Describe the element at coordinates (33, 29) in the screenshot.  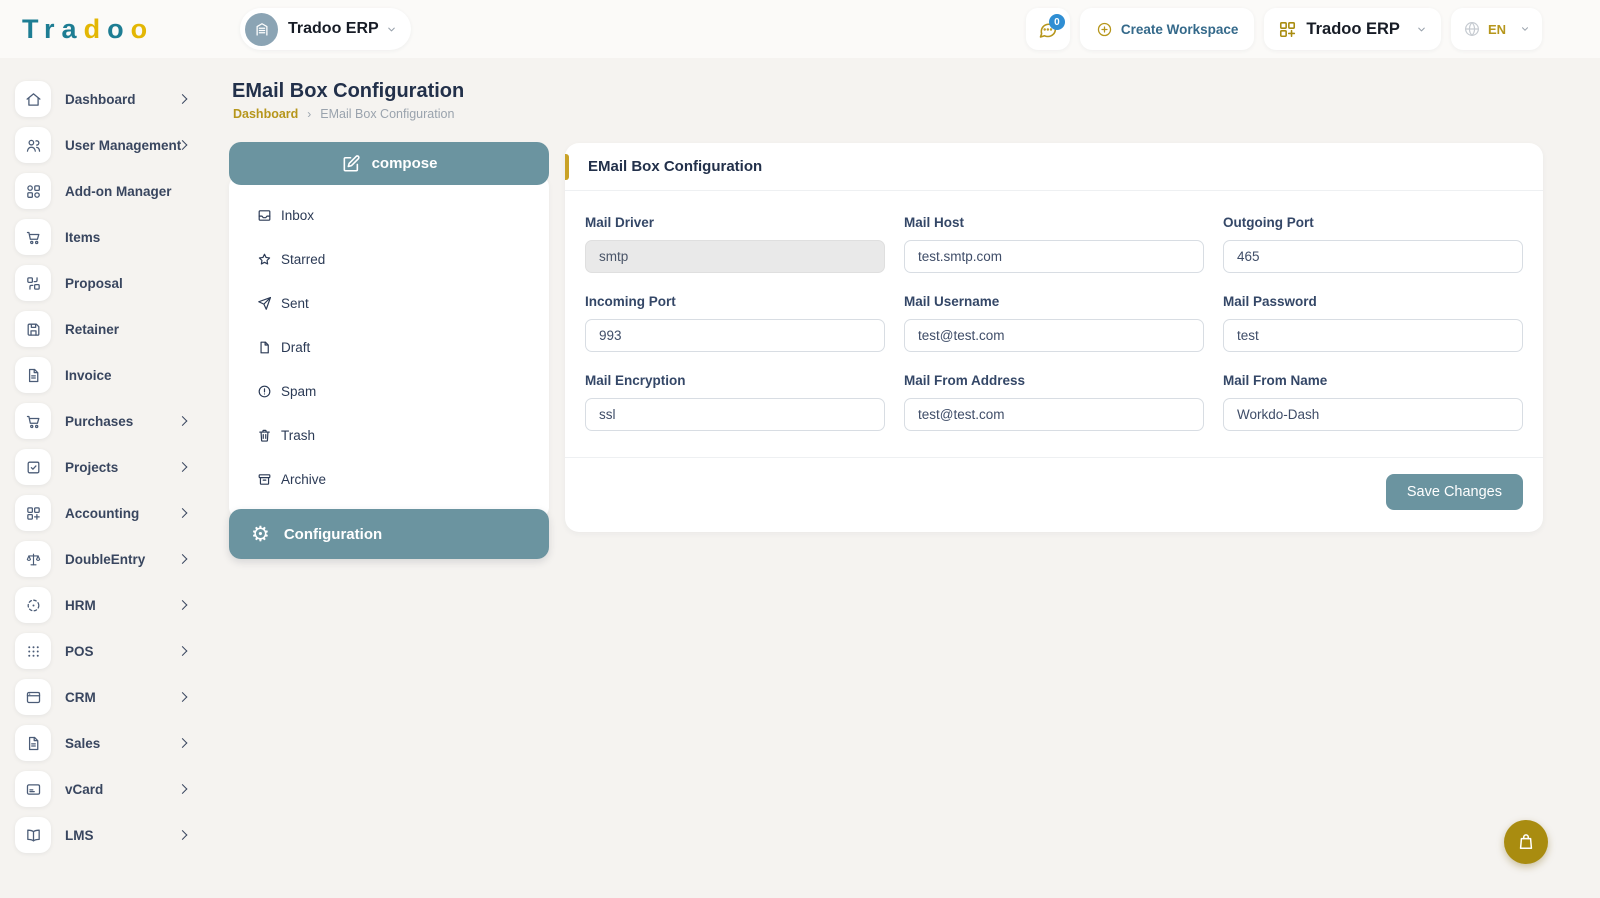
I see `logo-letter: T` at that location.